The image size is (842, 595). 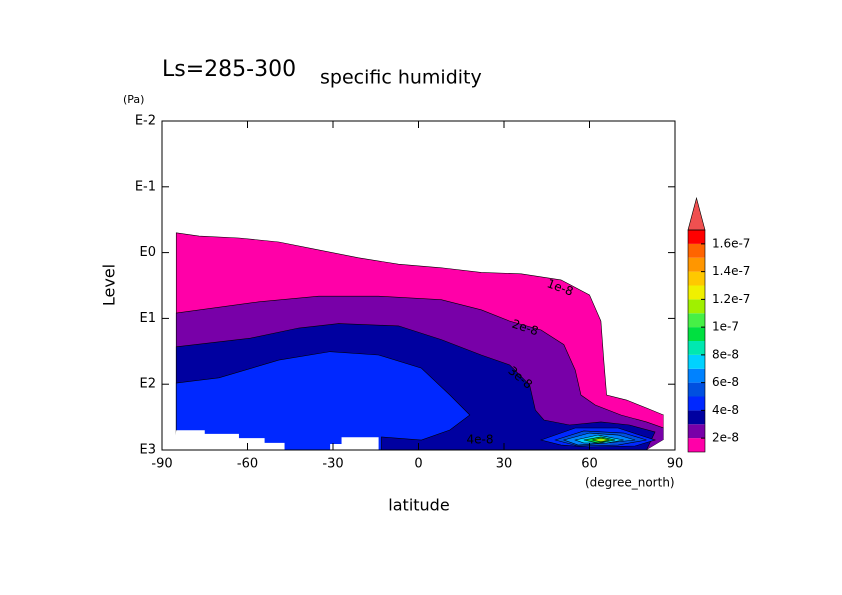 I want to click on x-tick-label: 90, so click(x=675, y=464).